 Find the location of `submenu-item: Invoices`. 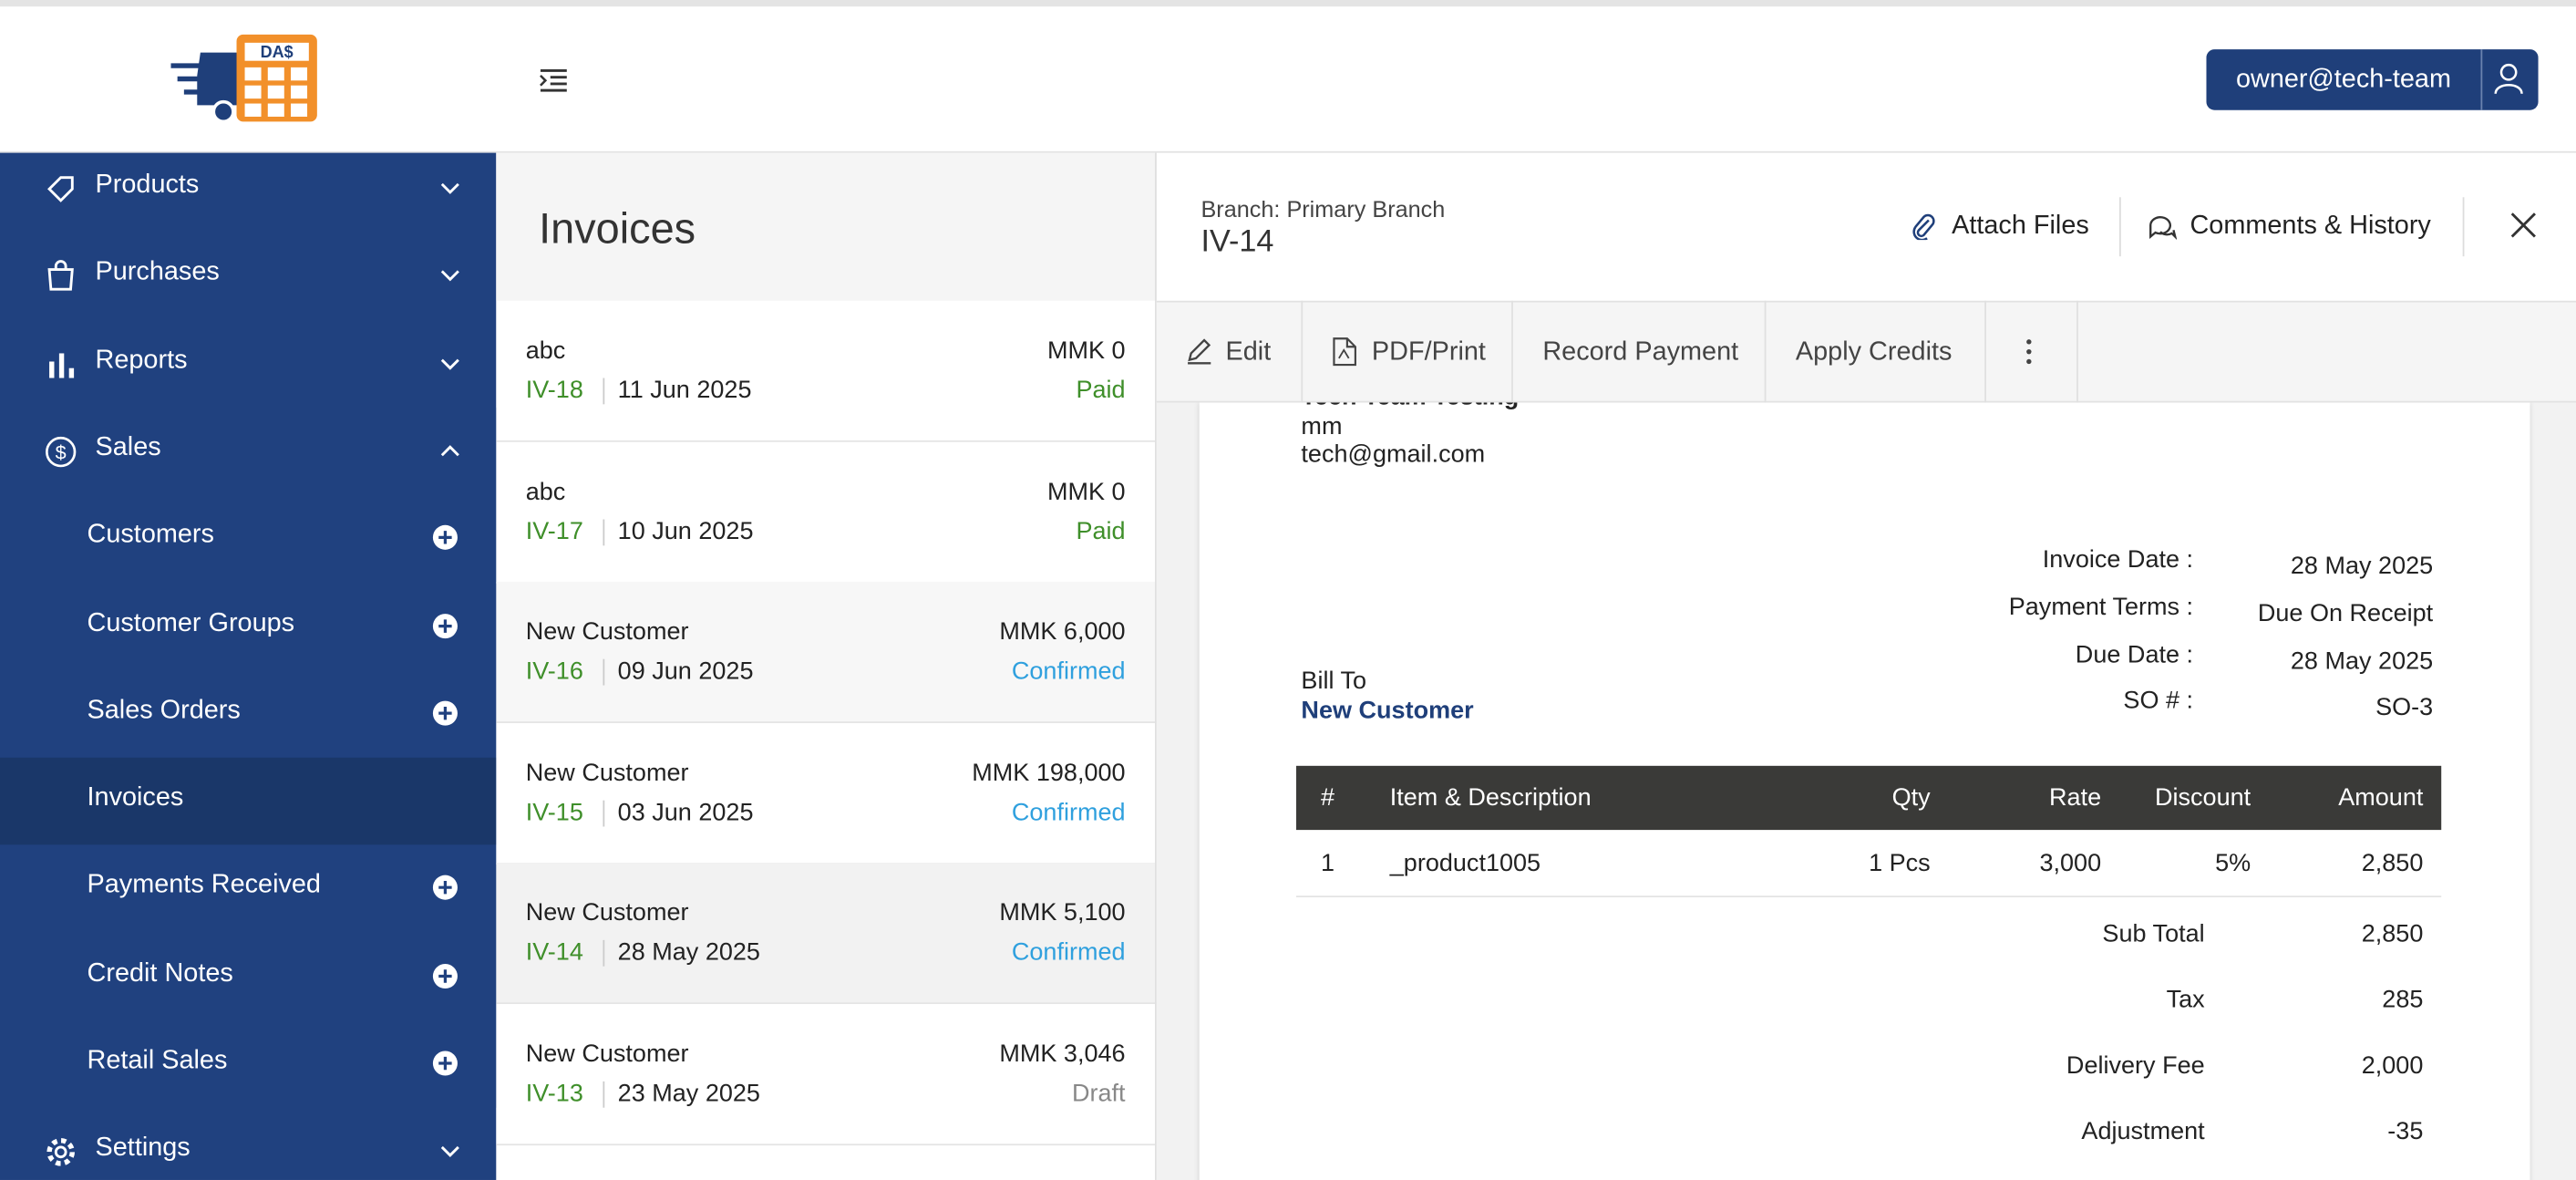

submenu-item: Invoices is located at coordinates (135, 798).